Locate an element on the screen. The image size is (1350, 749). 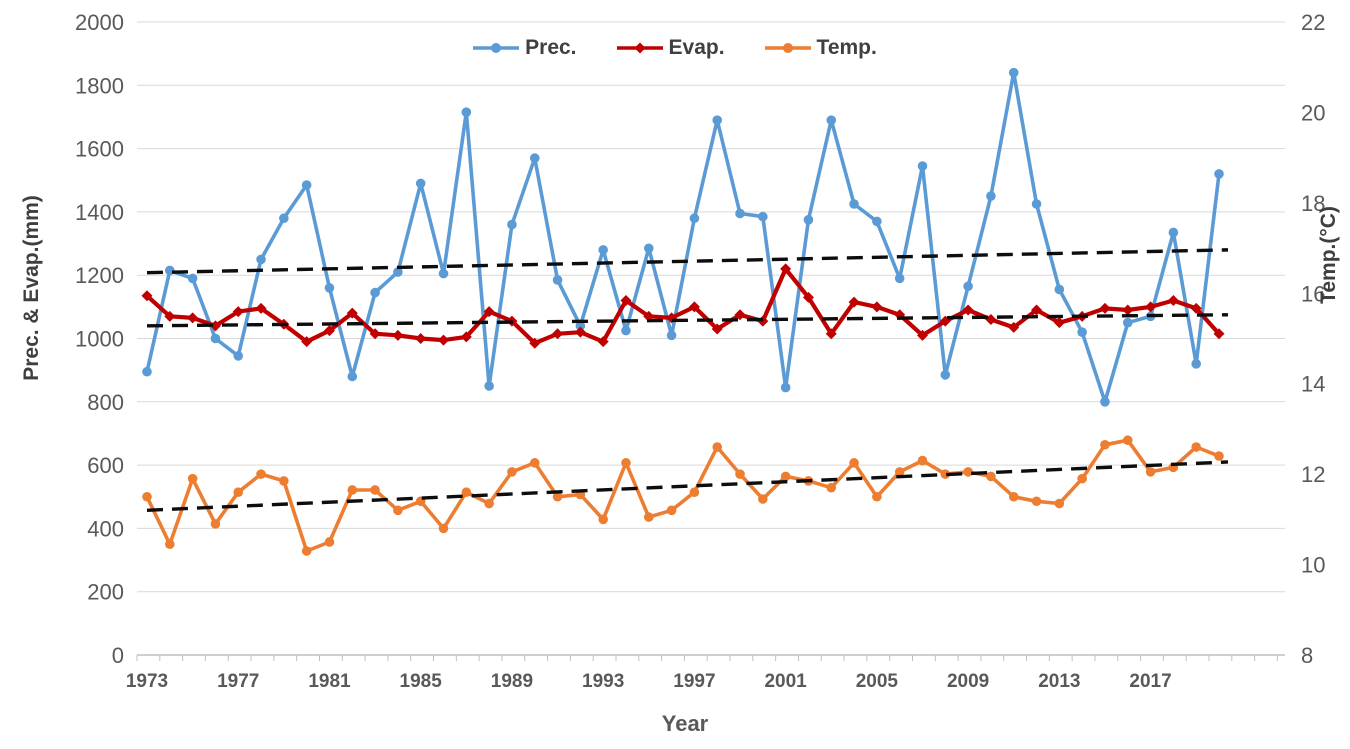
legend-item-temp: Temp. is located at coordinates (820, 48).